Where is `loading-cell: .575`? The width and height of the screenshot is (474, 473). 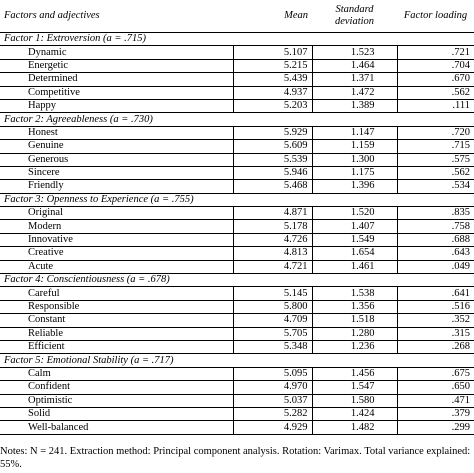
loading-cell: .575 is located at coordinates (435, 160).